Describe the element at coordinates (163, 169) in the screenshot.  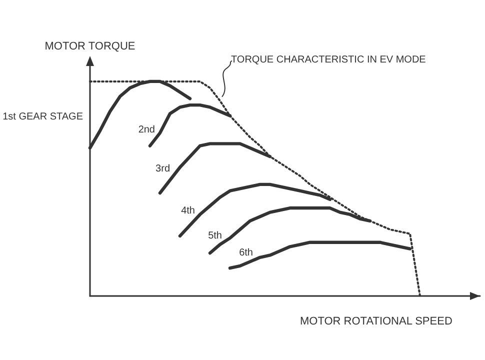
I see `series-label: 3rd` at that location.